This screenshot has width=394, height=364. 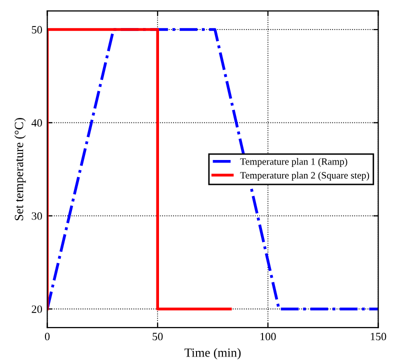 What do you see at coordinates (212, 354) in the screenshot?
I see `x-axis-title: Time (min)` at bounding box center [212, 354].